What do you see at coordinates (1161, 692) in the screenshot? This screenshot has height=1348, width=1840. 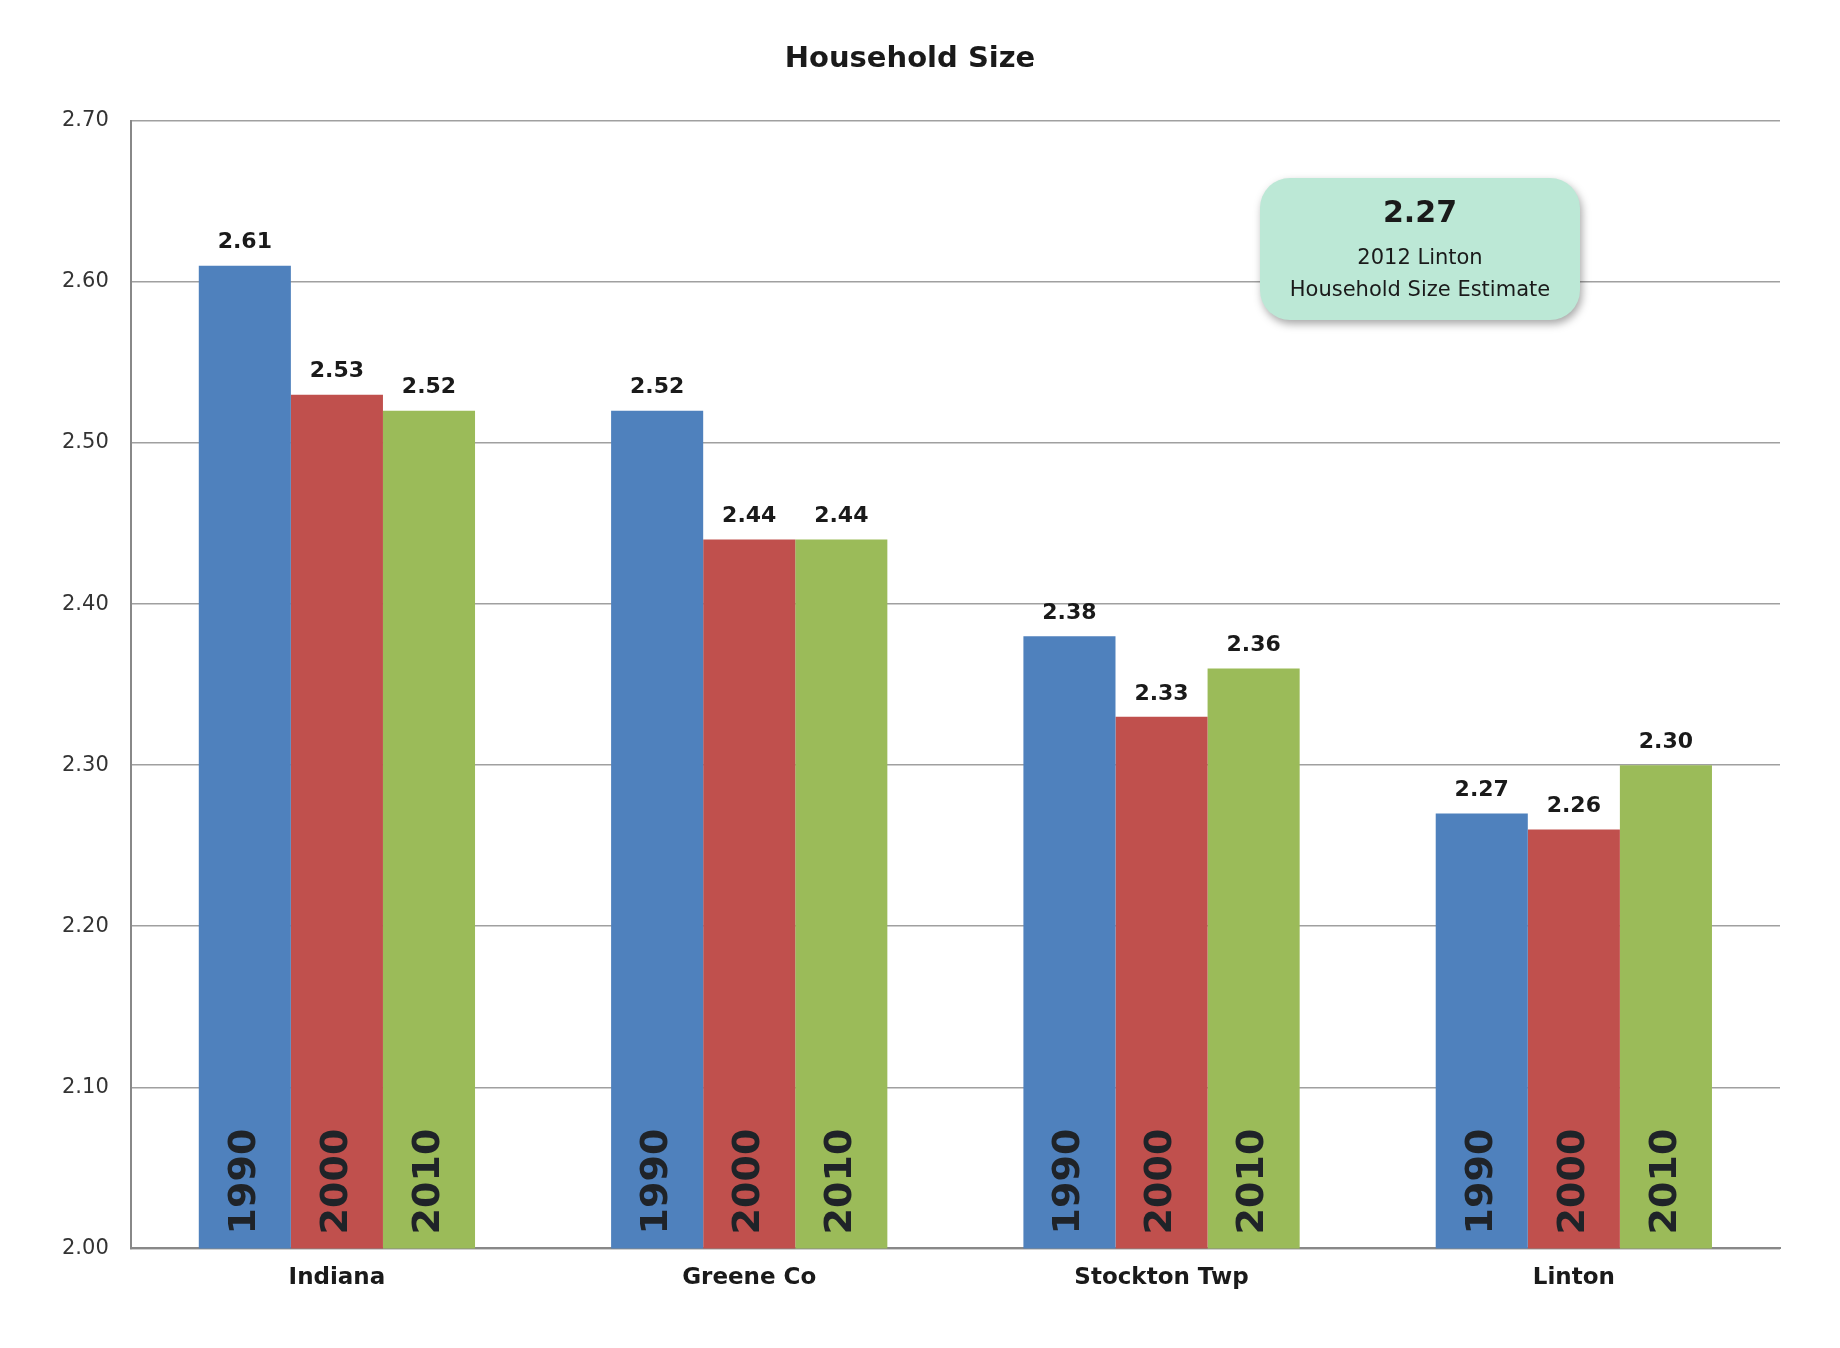 I see `data-label: 2.33` at bounding box center [1161, 692].